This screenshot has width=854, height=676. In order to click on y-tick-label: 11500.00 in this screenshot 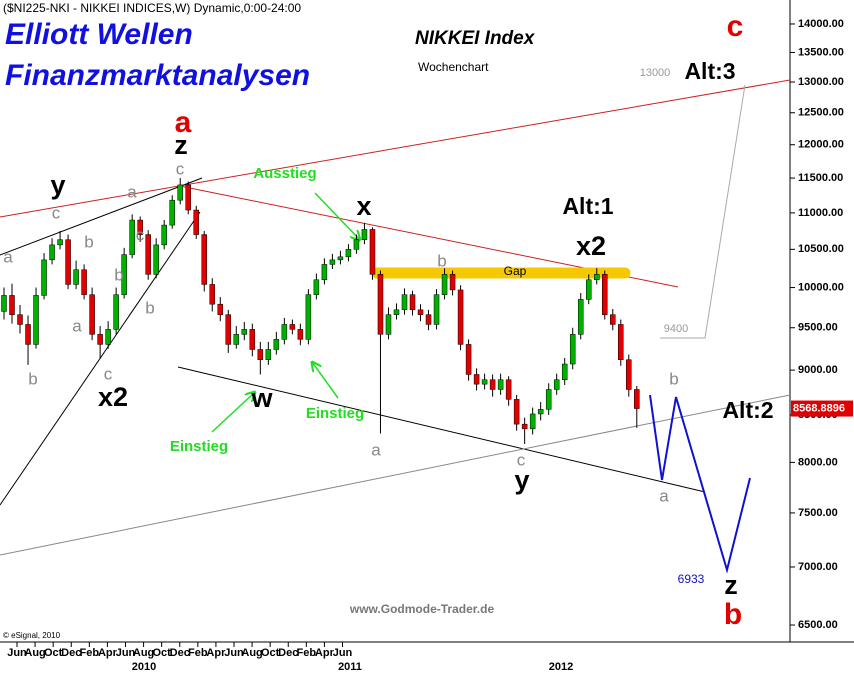, I will do `click(820, 178)`.